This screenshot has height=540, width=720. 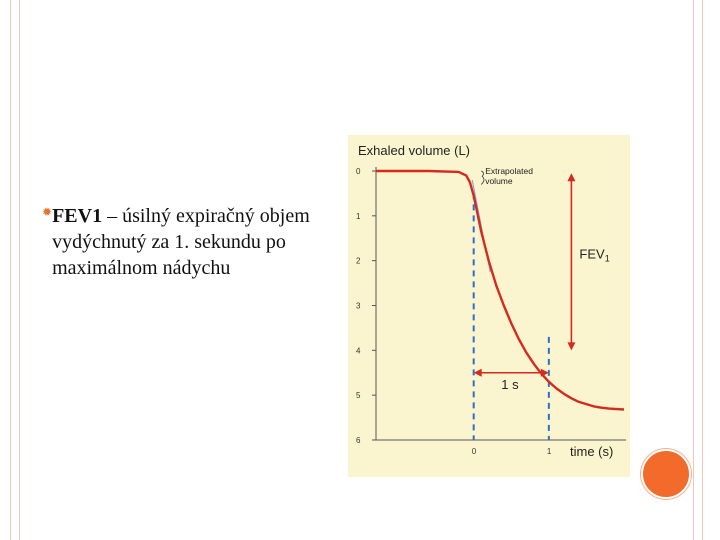 I want to click on y-ticks: 0 1 2 3 4 5 6, so click(x=366, y=306).